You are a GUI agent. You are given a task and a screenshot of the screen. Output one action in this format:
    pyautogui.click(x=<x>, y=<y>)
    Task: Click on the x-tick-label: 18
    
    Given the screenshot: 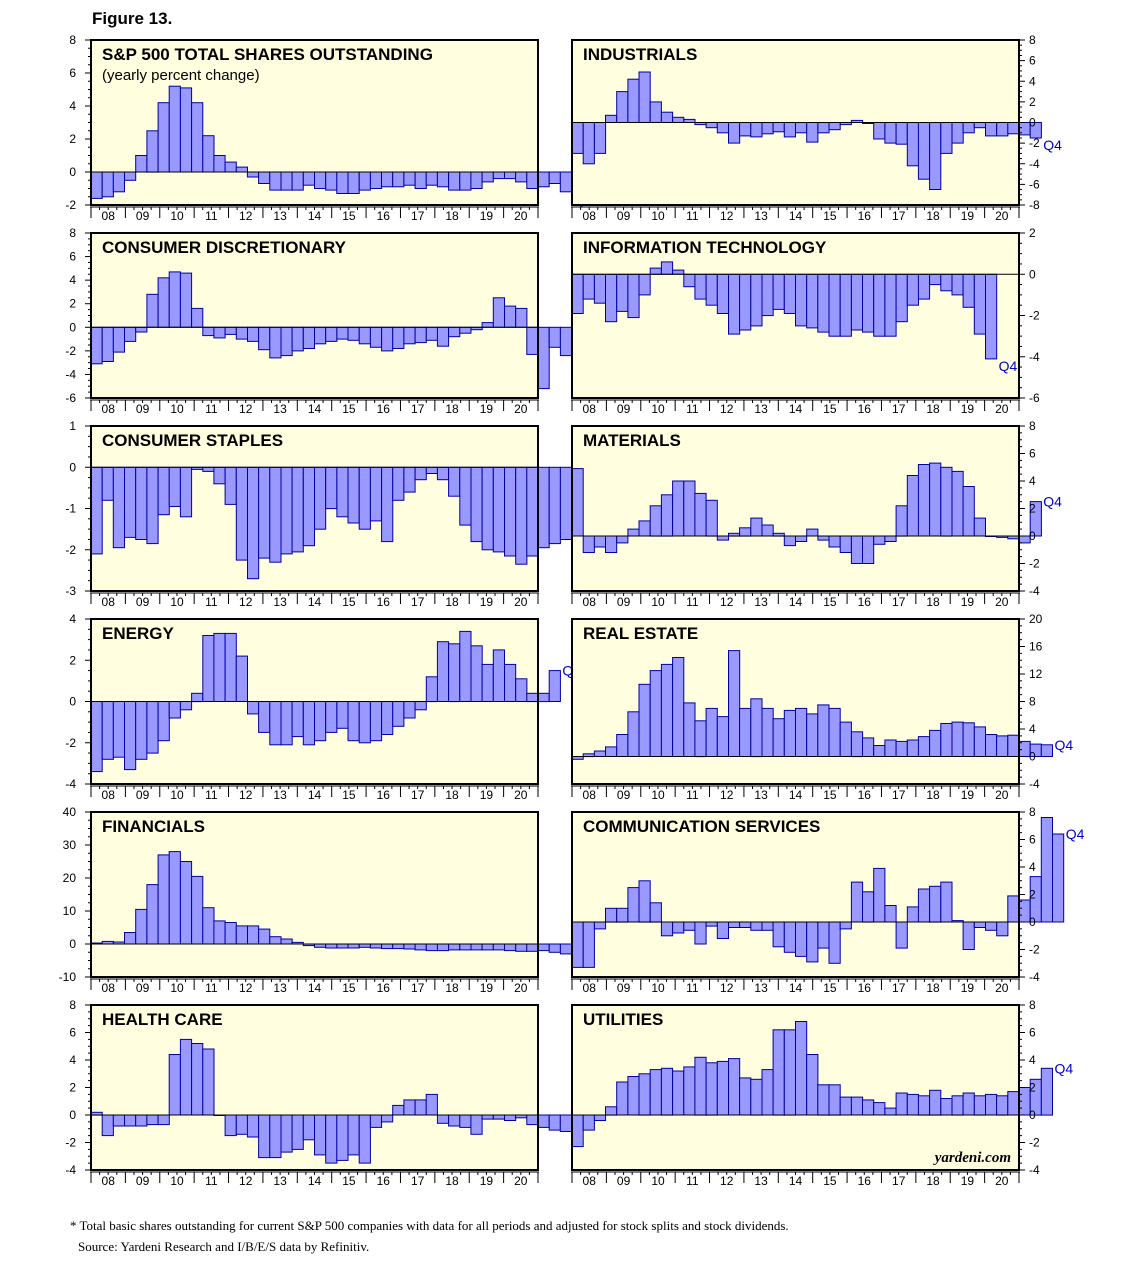 What is the action you would take?
    pyautogui.click(x=452, y=988)
    